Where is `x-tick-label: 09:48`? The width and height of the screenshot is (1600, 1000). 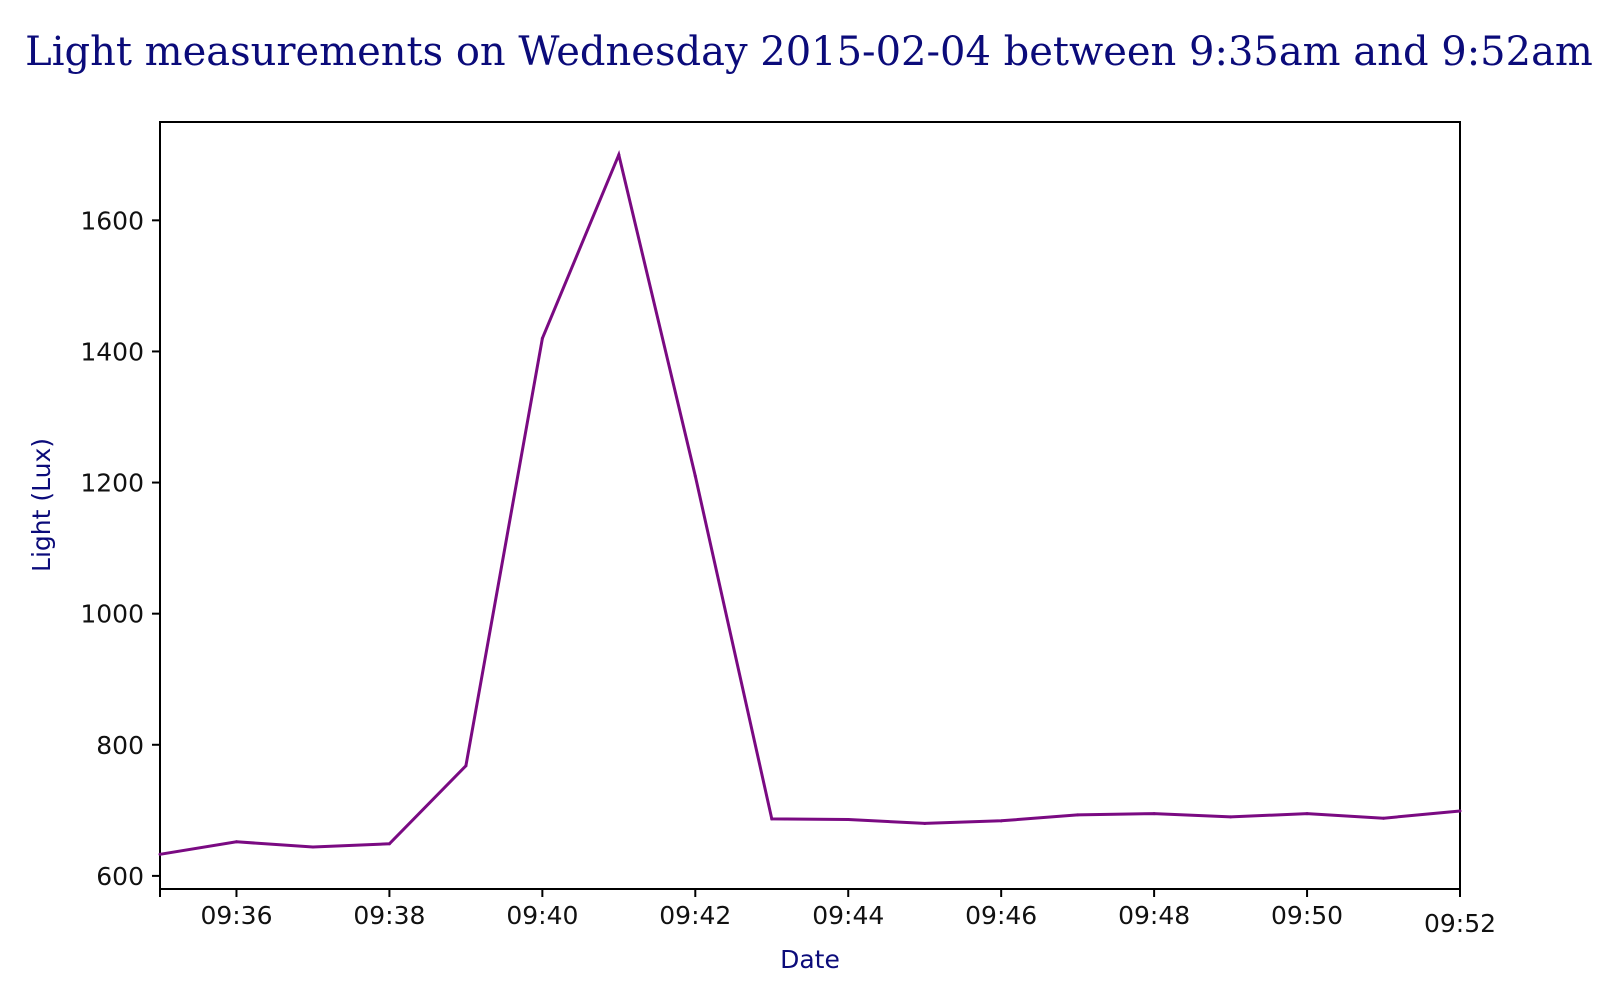 x-tick-label: 09:48 is located at coordinates (1154, 915).